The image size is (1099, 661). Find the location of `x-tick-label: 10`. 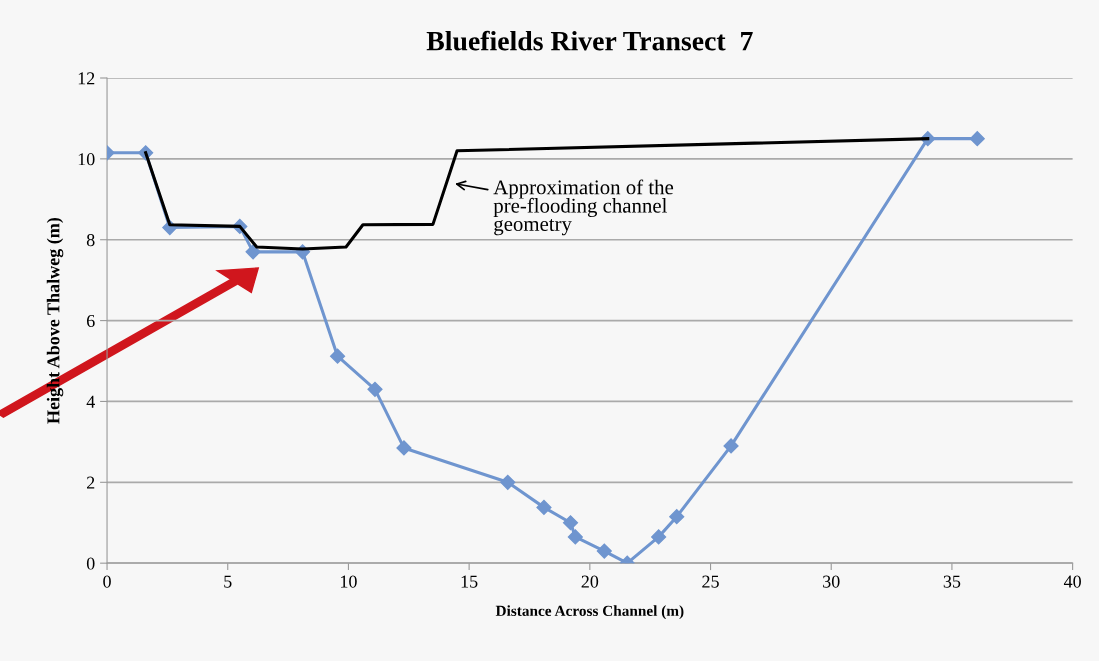

x-tick-label: 10 is located at coordinates (349, 581).